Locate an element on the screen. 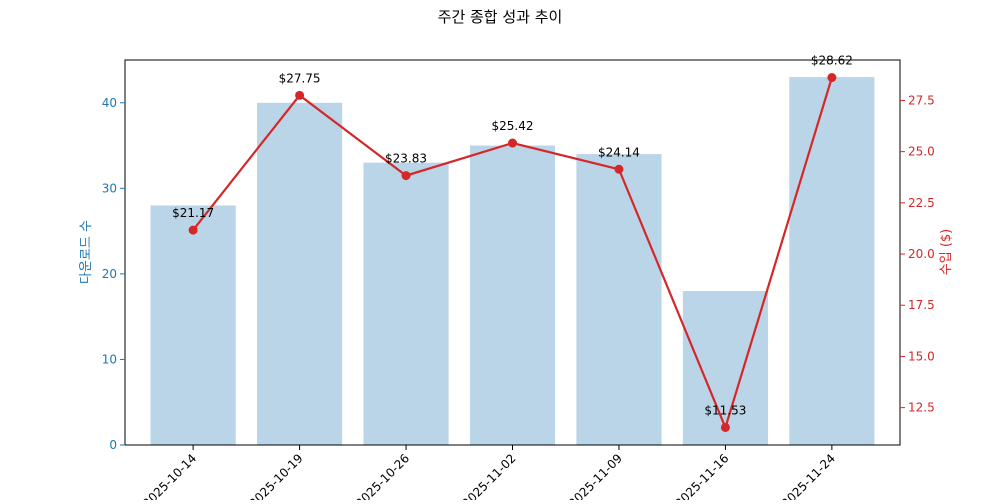  data-label: $27.75 is located at coordinates (300, 78).